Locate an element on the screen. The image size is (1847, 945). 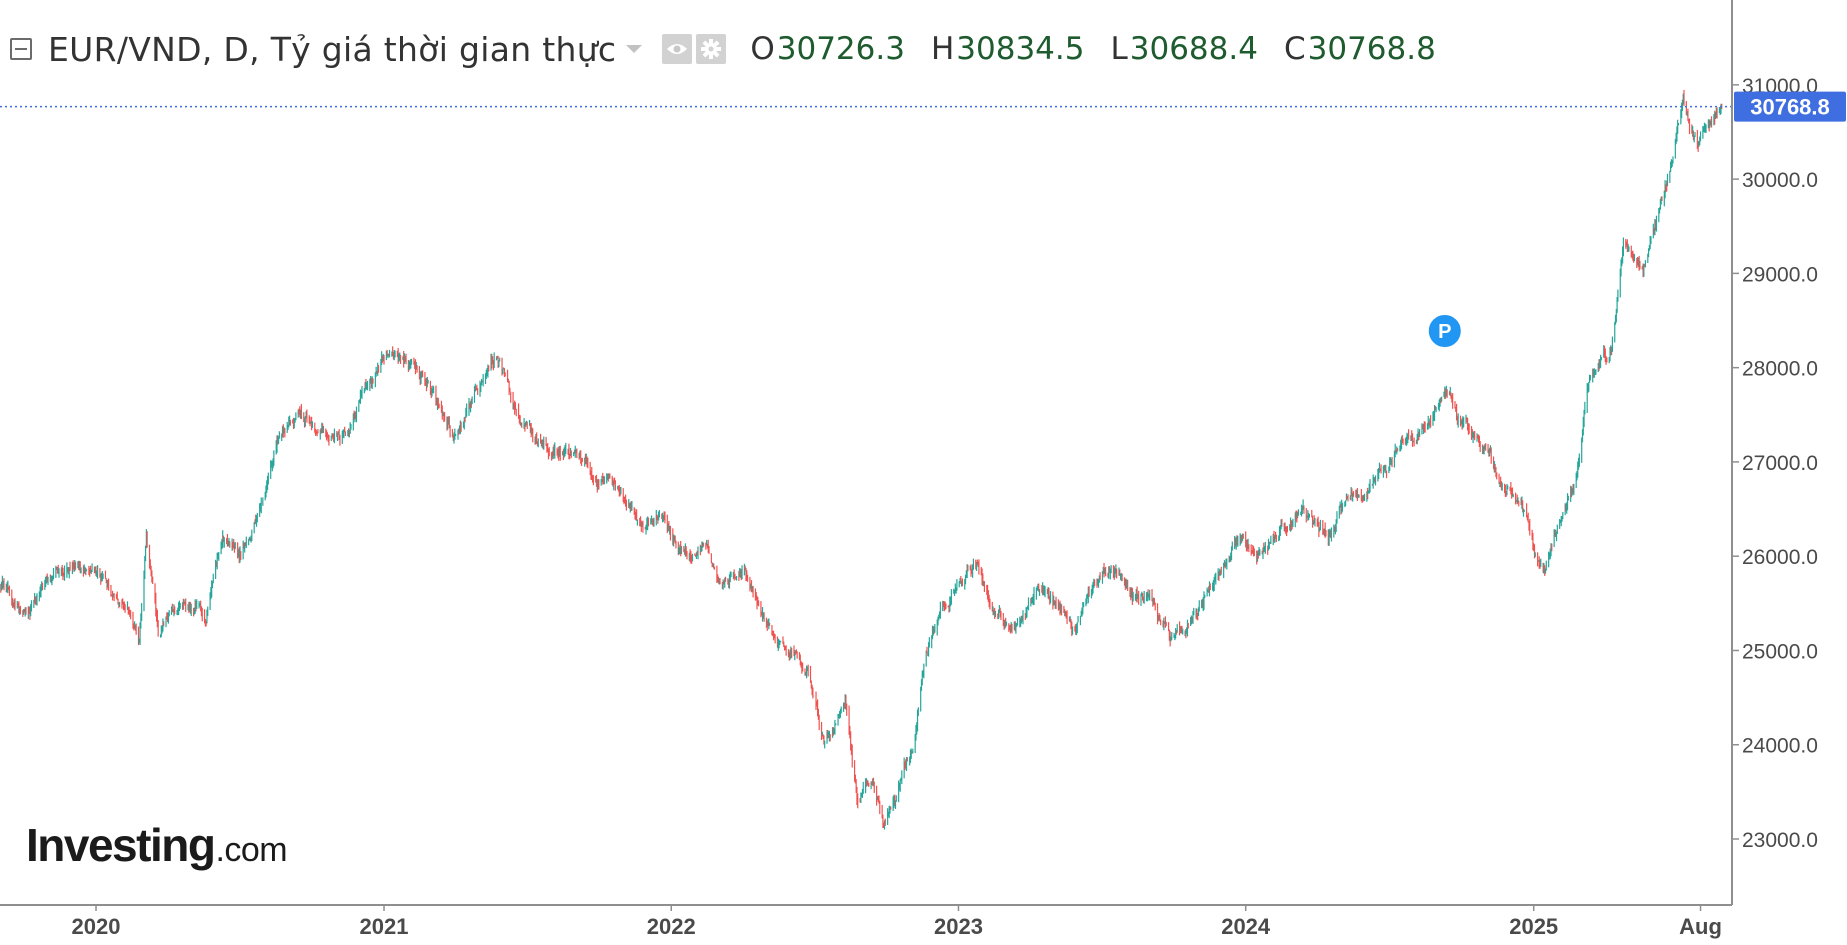
svg-text: 30768.8 is located at coordinates (1790, 107).